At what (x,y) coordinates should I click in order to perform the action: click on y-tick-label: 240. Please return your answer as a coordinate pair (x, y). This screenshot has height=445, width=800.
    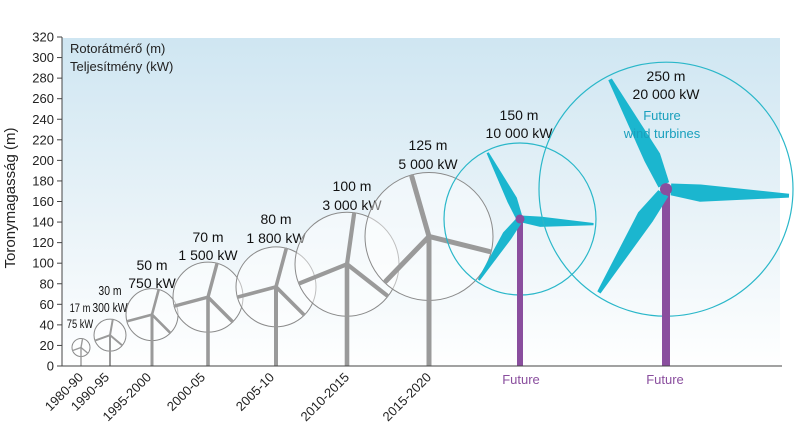
    Looking at the image, I should click on (43, 119).